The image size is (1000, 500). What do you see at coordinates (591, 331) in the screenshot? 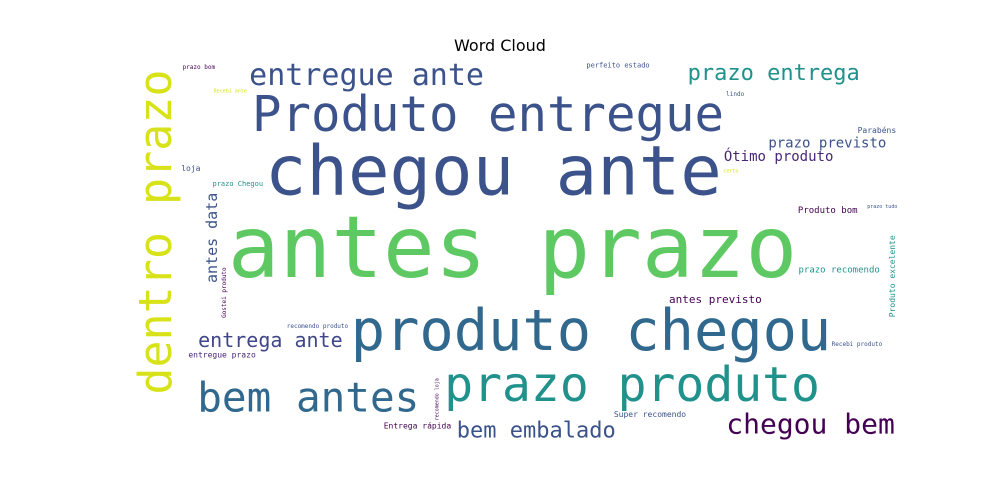
I see `word-cloud-word: produto chegou` at bounding box center [591, 331].